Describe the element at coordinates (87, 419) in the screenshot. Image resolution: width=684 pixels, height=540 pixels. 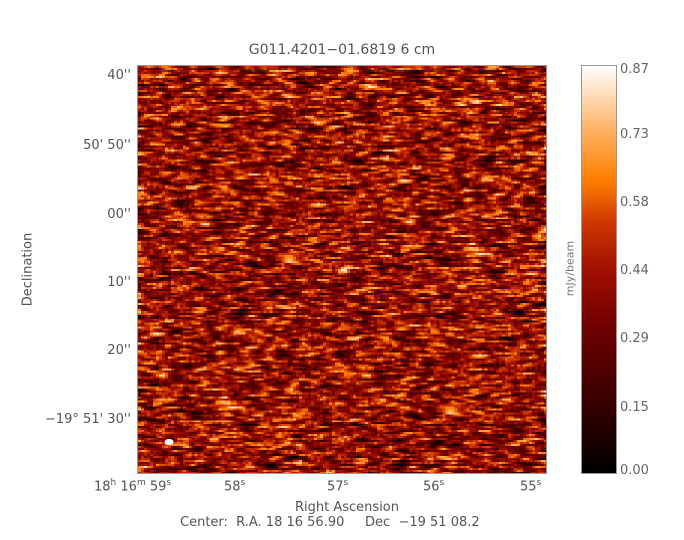
I see `y-tick-label-last: −19° 51' 30''` at that location.